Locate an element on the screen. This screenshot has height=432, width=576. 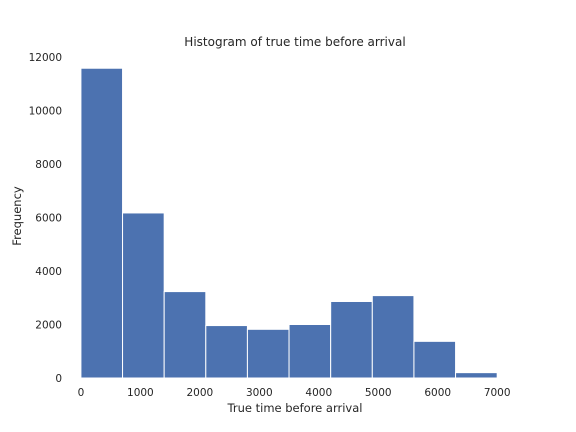
y-axis-label: Frequency is located at coordinates (17, 216).